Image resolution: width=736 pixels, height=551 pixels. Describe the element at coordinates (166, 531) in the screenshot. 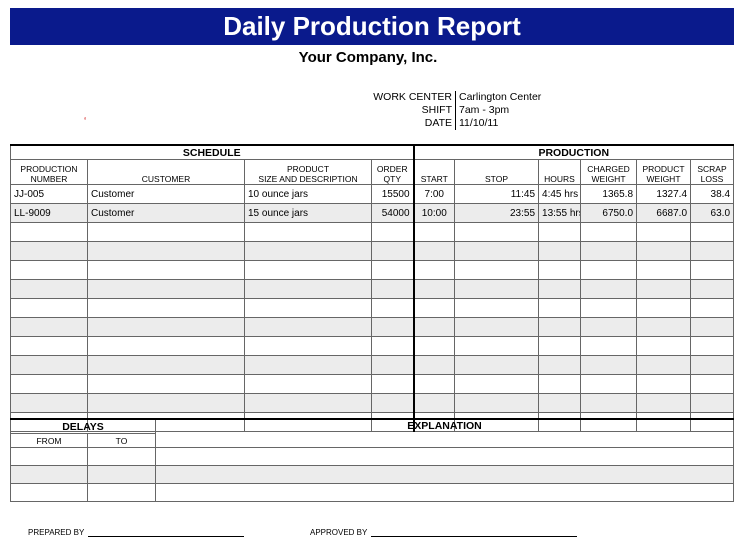

I see `prepared-by-line` at that location.